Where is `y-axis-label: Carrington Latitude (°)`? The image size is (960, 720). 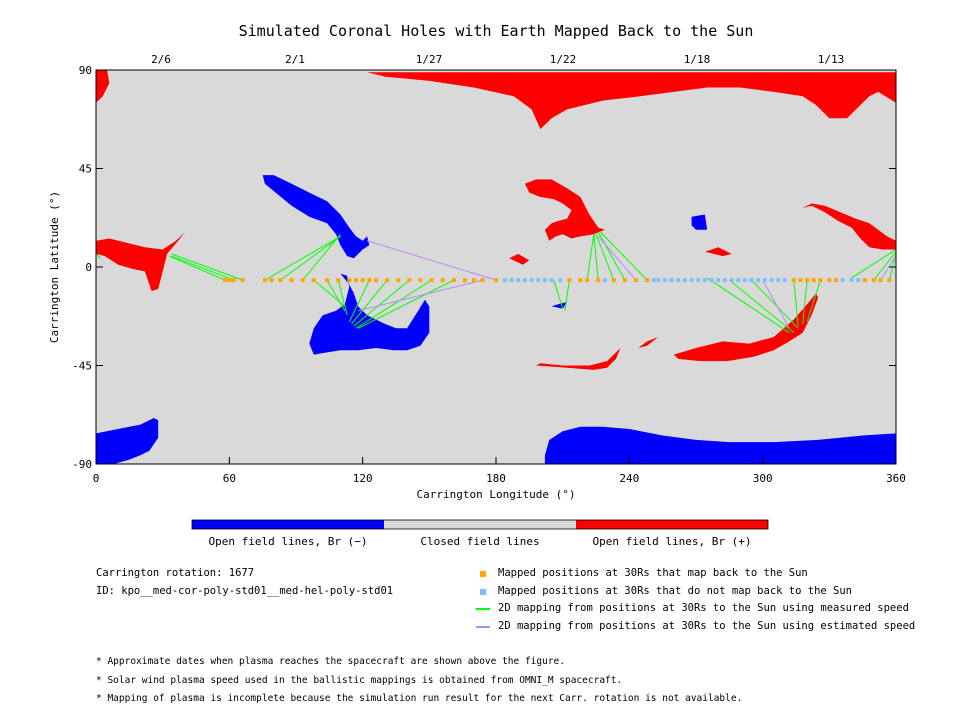
y-axis-label: Carrington Latitude (°) is located at coordinates (54, 267).